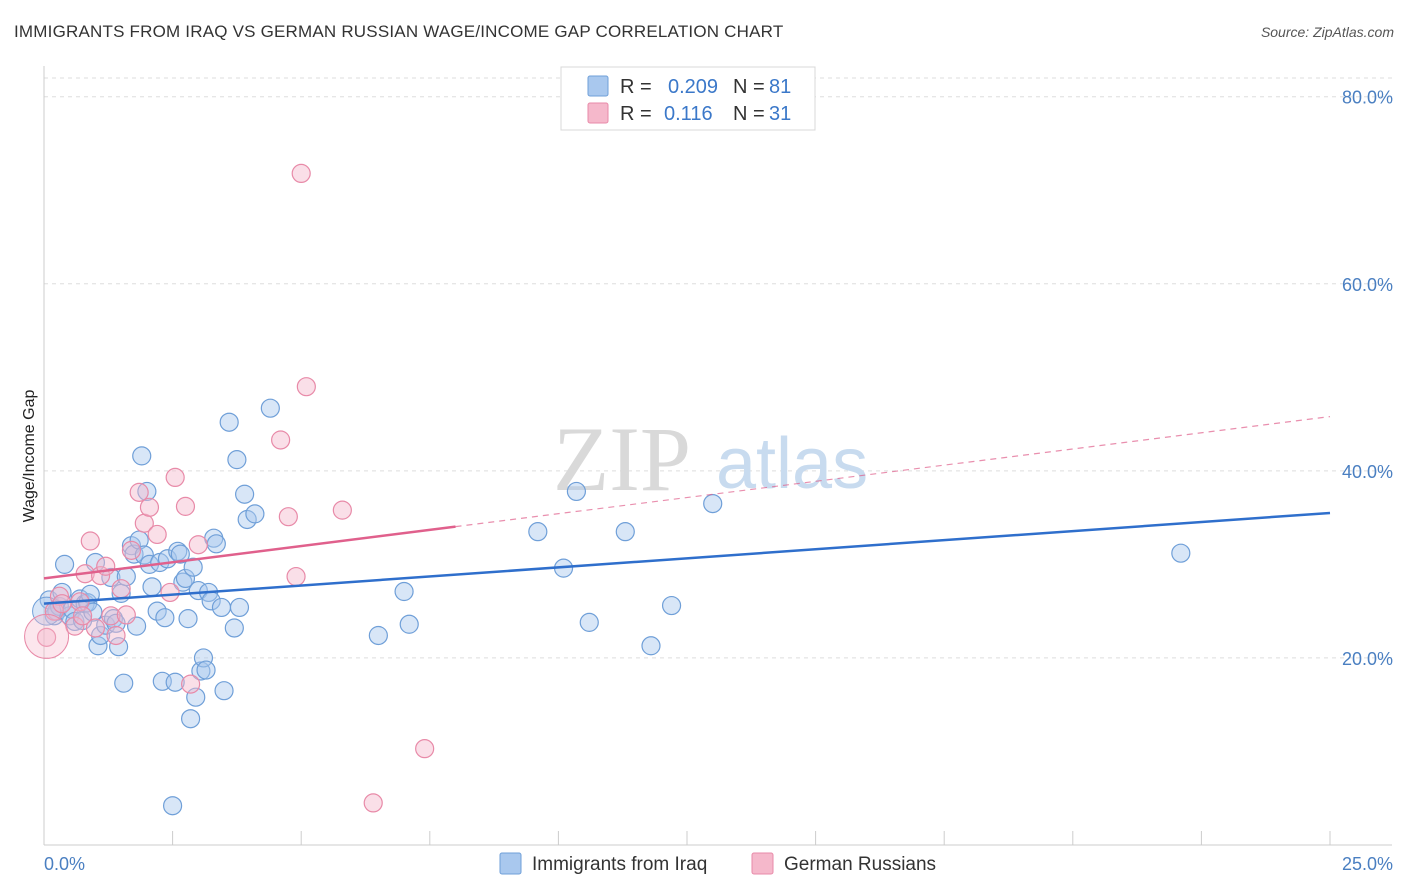  Describe the element at coordinates (860, 864) in the screenshot. I see `bottom-legend-label-german-russians: German Russians` at that location.